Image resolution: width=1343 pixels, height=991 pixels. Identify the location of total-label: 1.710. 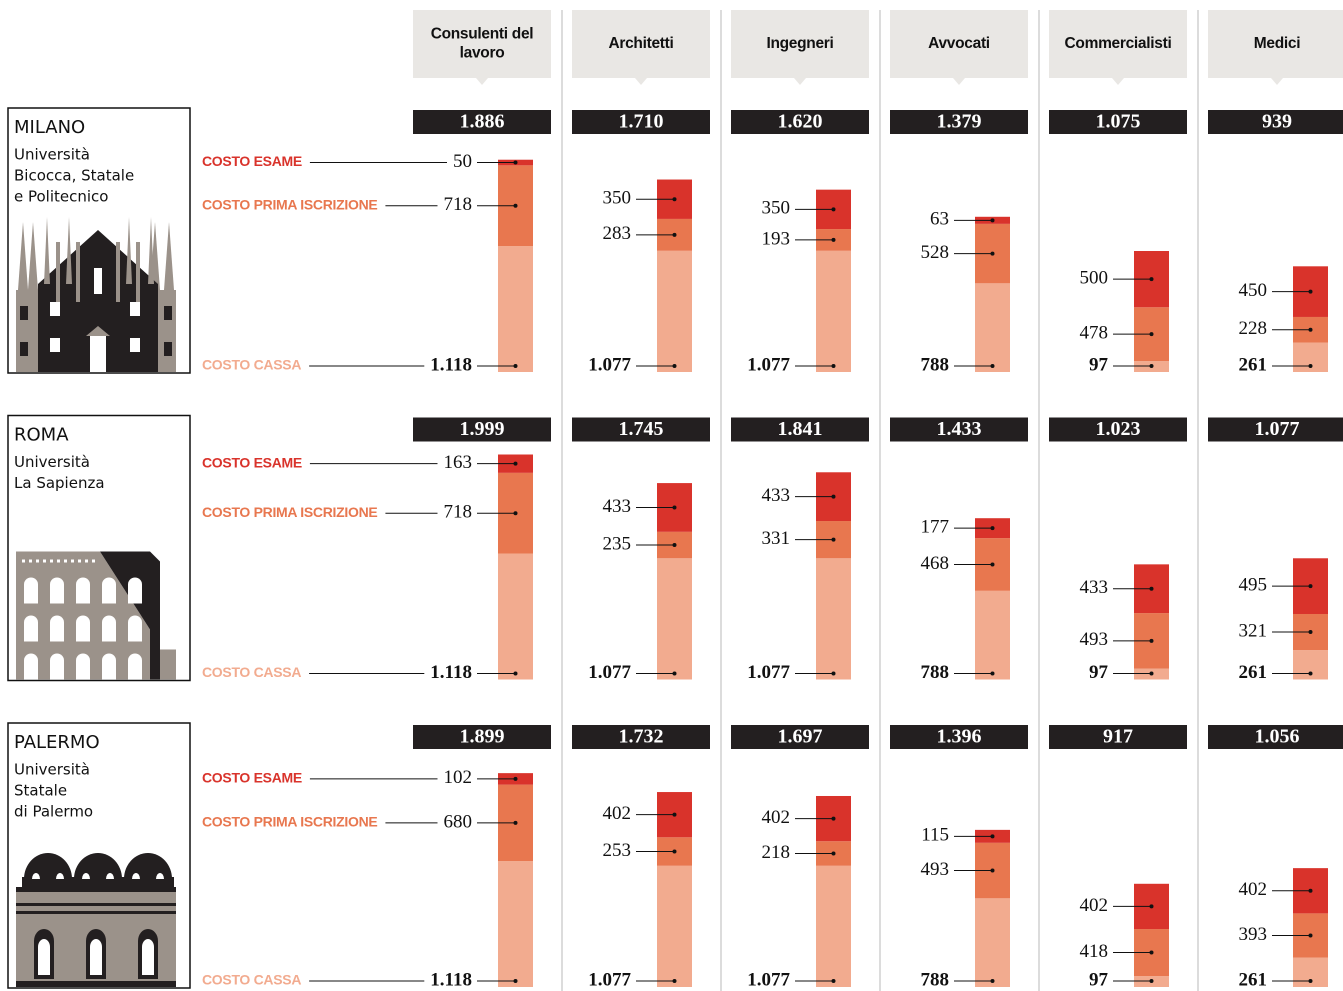
(641, 122).